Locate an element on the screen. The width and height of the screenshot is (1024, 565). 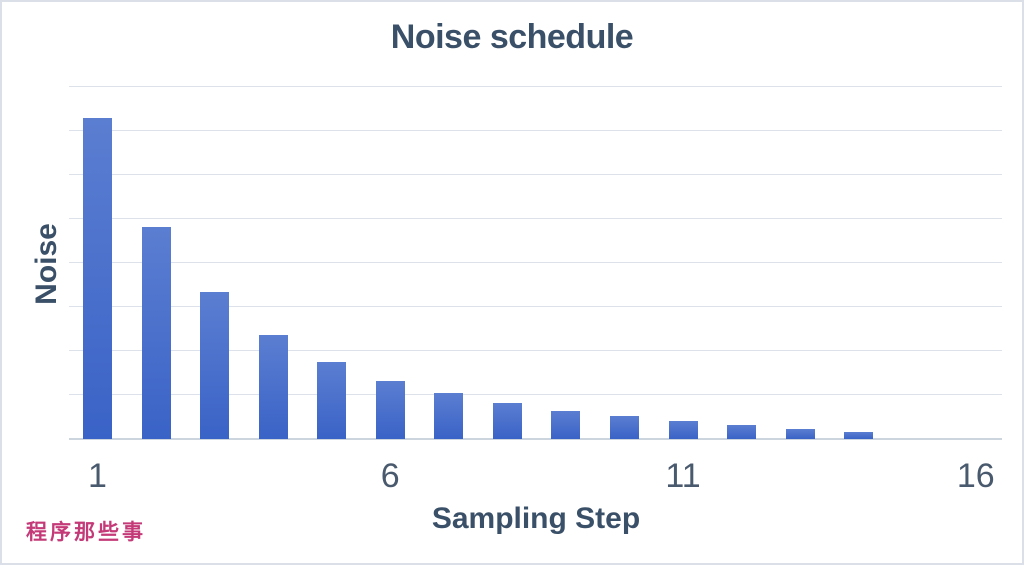
x-tick-label-1: 1 is located at coordinates (97, 476).